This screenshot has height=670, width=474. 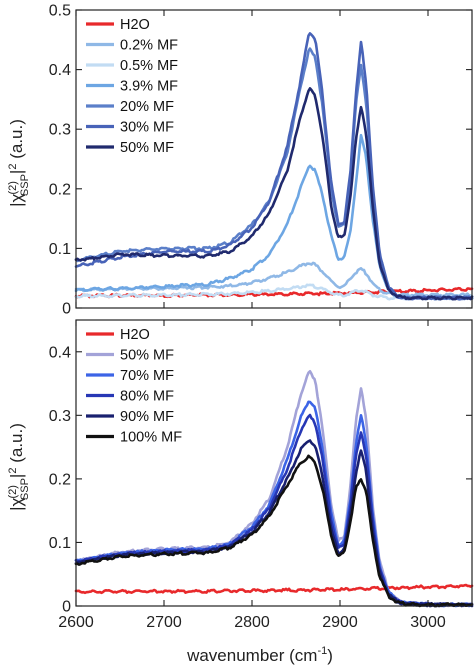 I want to click on legend-label: 70% MF, so click(x=147, y=376).